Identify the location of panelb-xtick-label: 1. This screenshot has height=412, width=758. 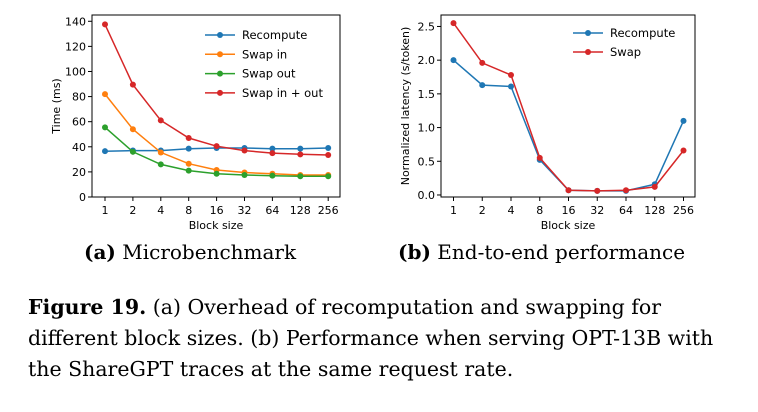
(453, 210).